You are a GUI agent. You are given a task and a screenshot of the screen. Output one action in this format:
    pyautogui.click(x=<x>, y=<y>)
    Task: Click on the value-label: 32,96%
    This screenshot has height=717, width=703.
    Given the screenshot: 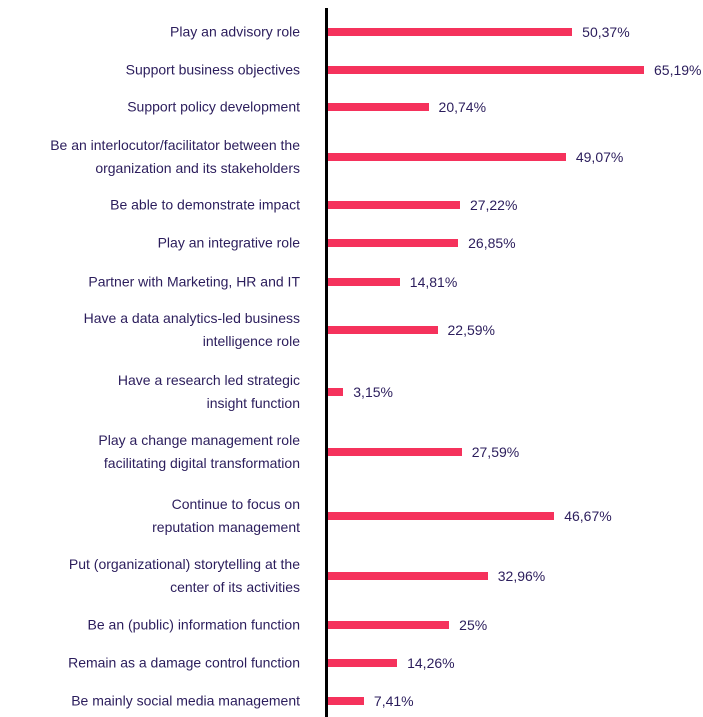 What is the action you would take?
    pyautogui.click(x=521, y=576)
    